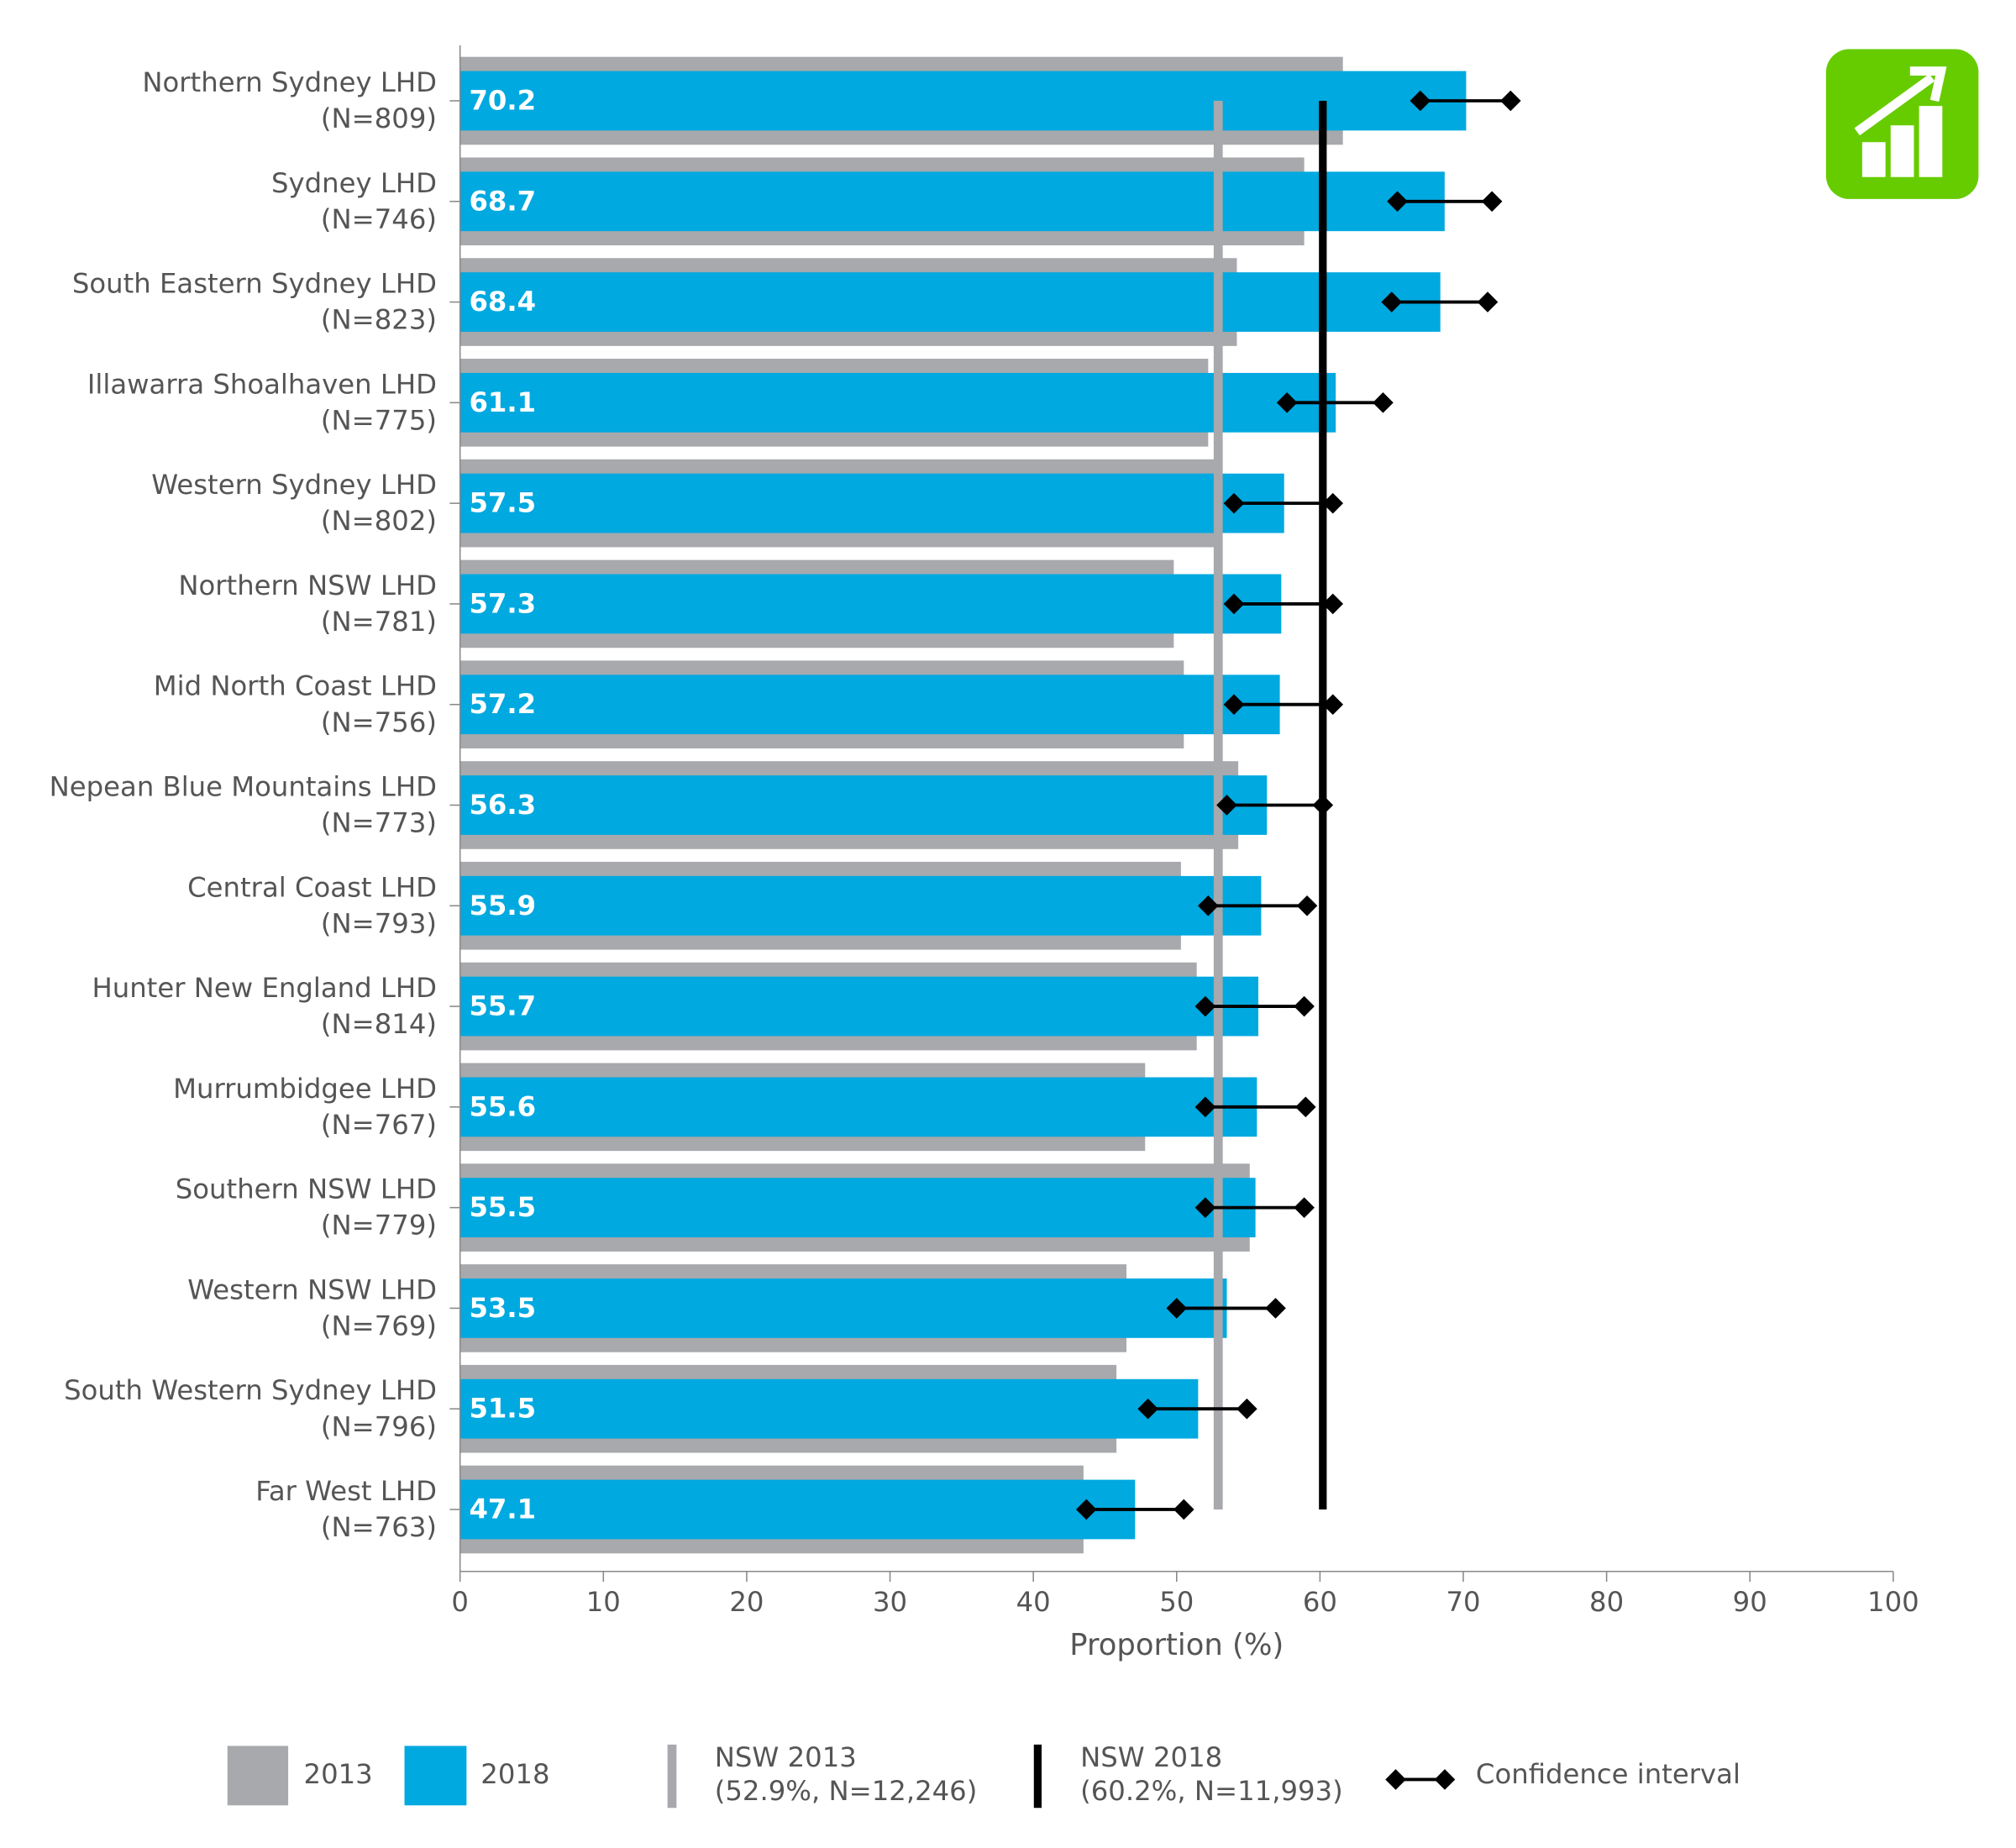 Image resolution: width=2016 pixels, height=1848 pixels. What do you see at coordinates (379, 521) in the screenshot?
I see `category-note: (N=802)` at bounding box center [379, 521].